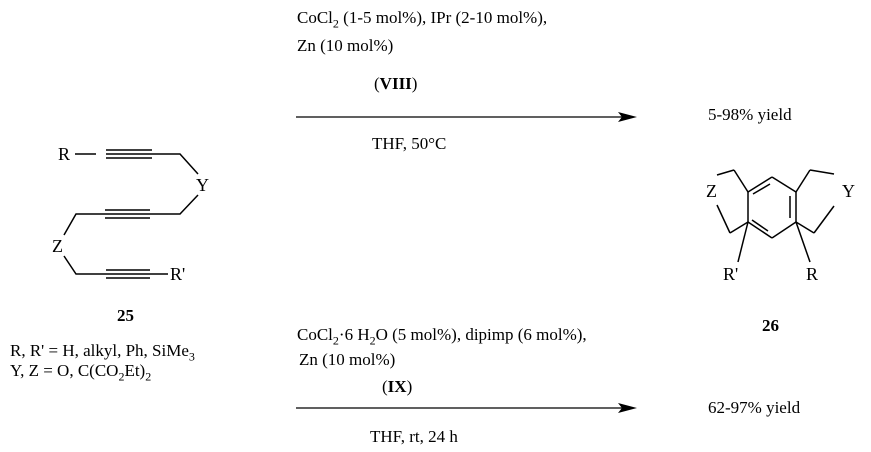 The height and width of the screenshot is (452, 871). I want to click on substrate-chain-y, so click(174, 204).